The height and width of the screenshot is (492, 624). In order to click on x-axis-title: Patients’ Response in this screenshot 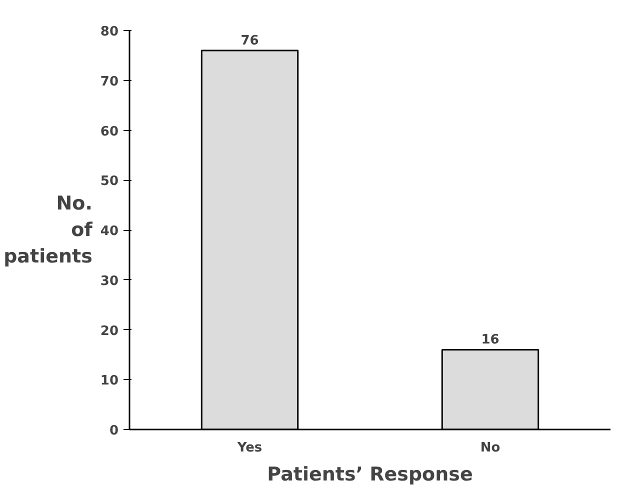, I will do `click(370, 475)`.